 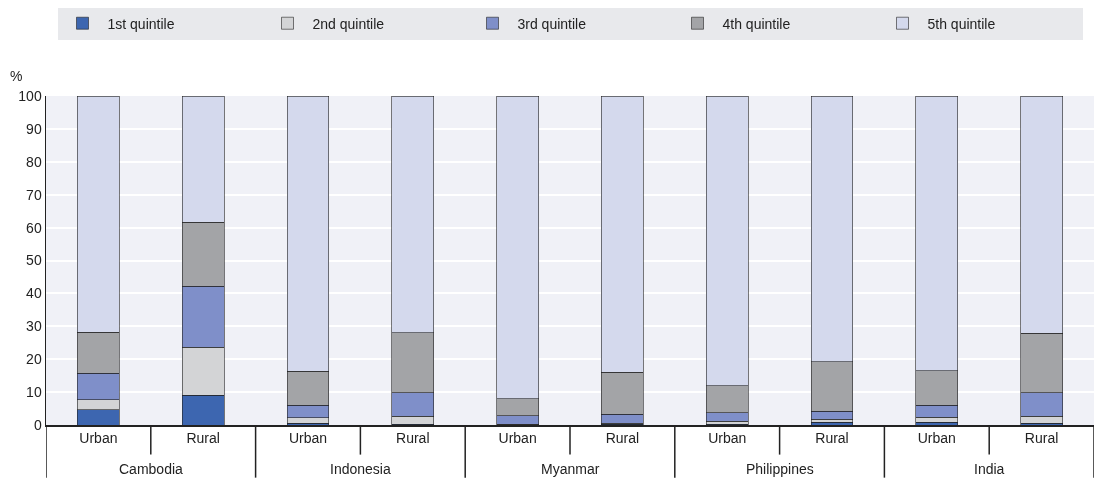 What do you see at coordinates (151, 469) in the screenshot?
I see `text: Cambodia` at bounding box center [151, 469].